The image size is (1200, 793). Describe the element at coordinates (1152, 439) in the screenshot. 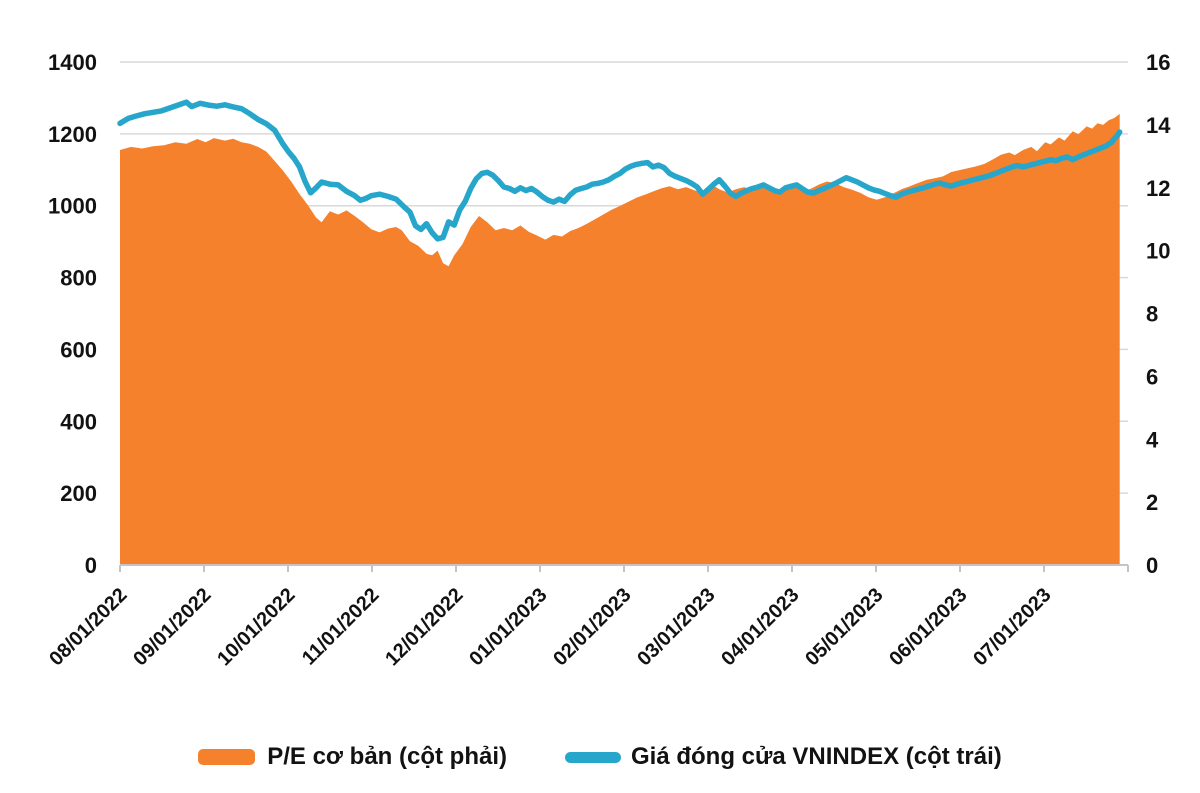

I see `right-axis-tick-label: 4` at that location.